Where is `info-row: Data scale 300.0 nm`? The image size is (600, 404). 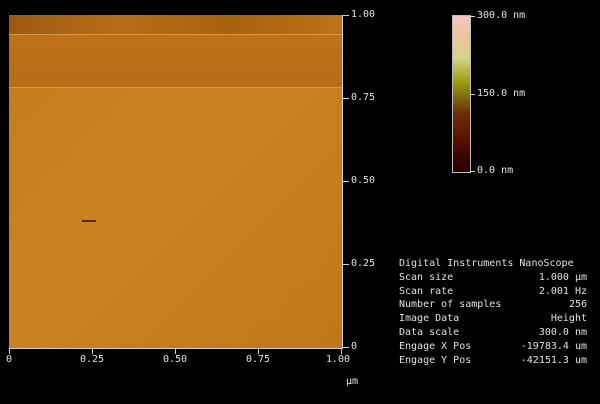
info-row: Data scale 300.0 nm is located at coordinates (493, 333).